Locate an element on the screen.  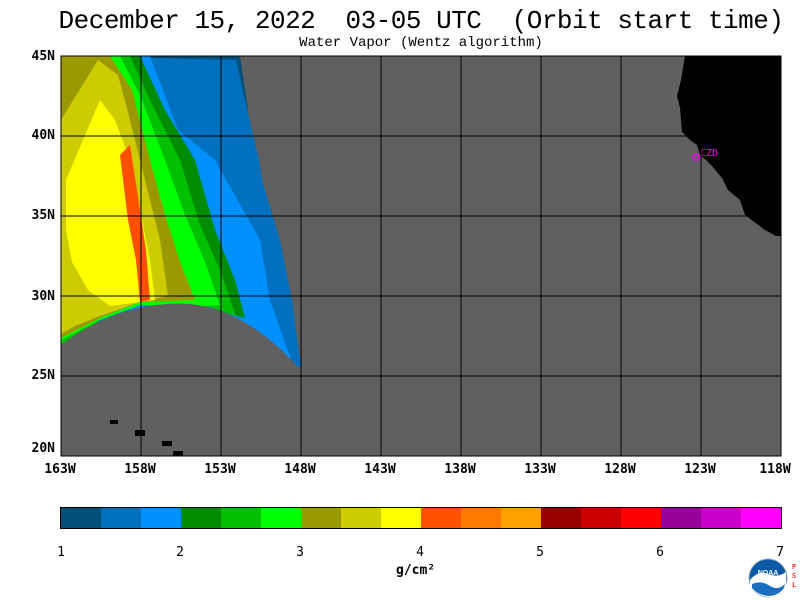
lat-label-30n: 30N is located at coordinates (43, 296).